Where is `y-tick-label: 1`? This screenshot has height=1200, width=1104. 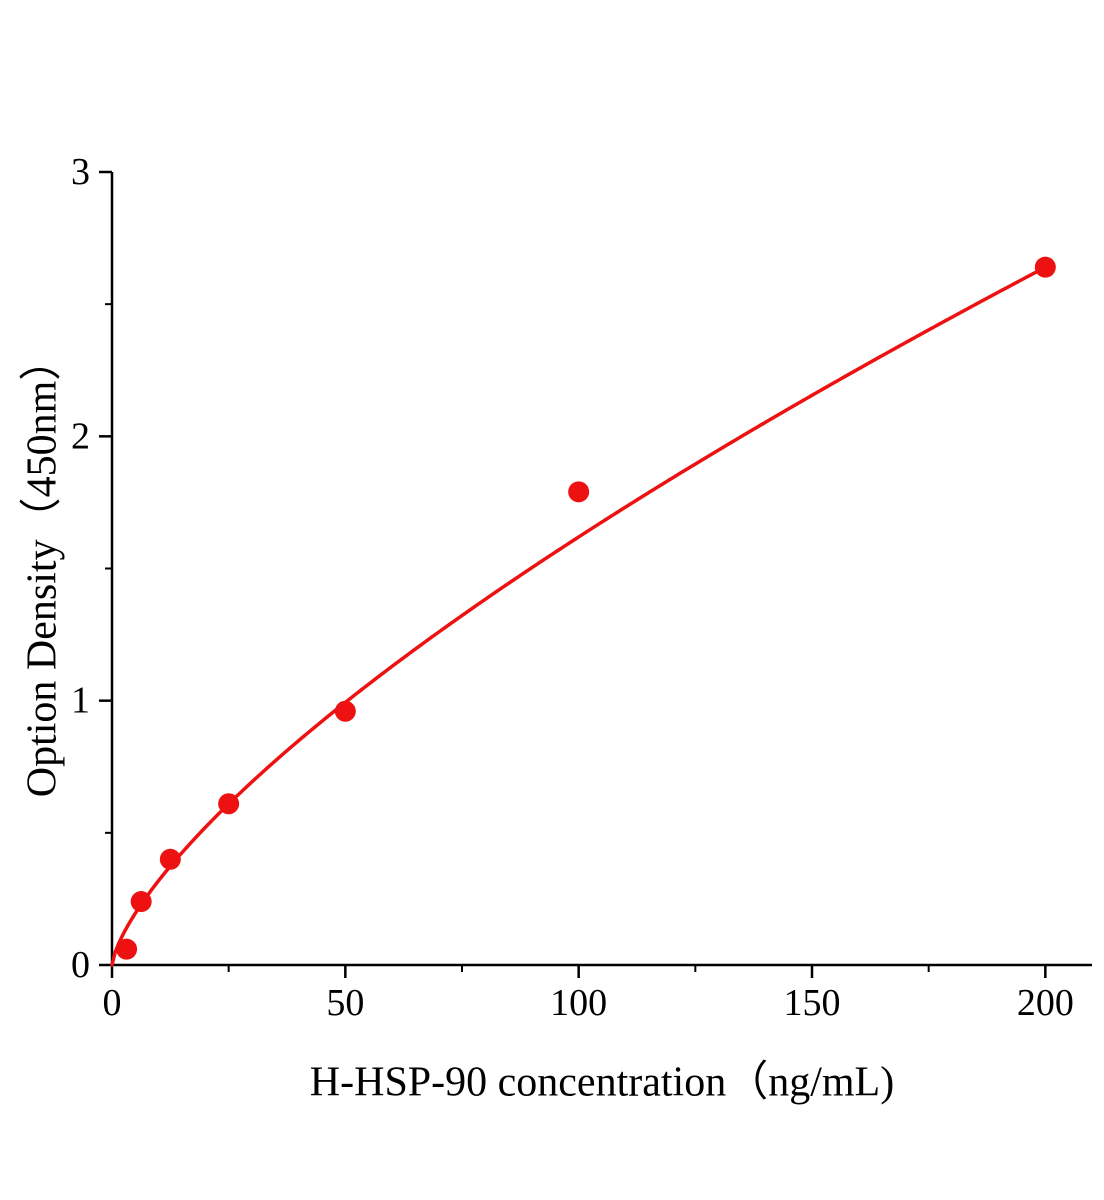
y-tick-label: 1 is located at coordinates (80, 701).